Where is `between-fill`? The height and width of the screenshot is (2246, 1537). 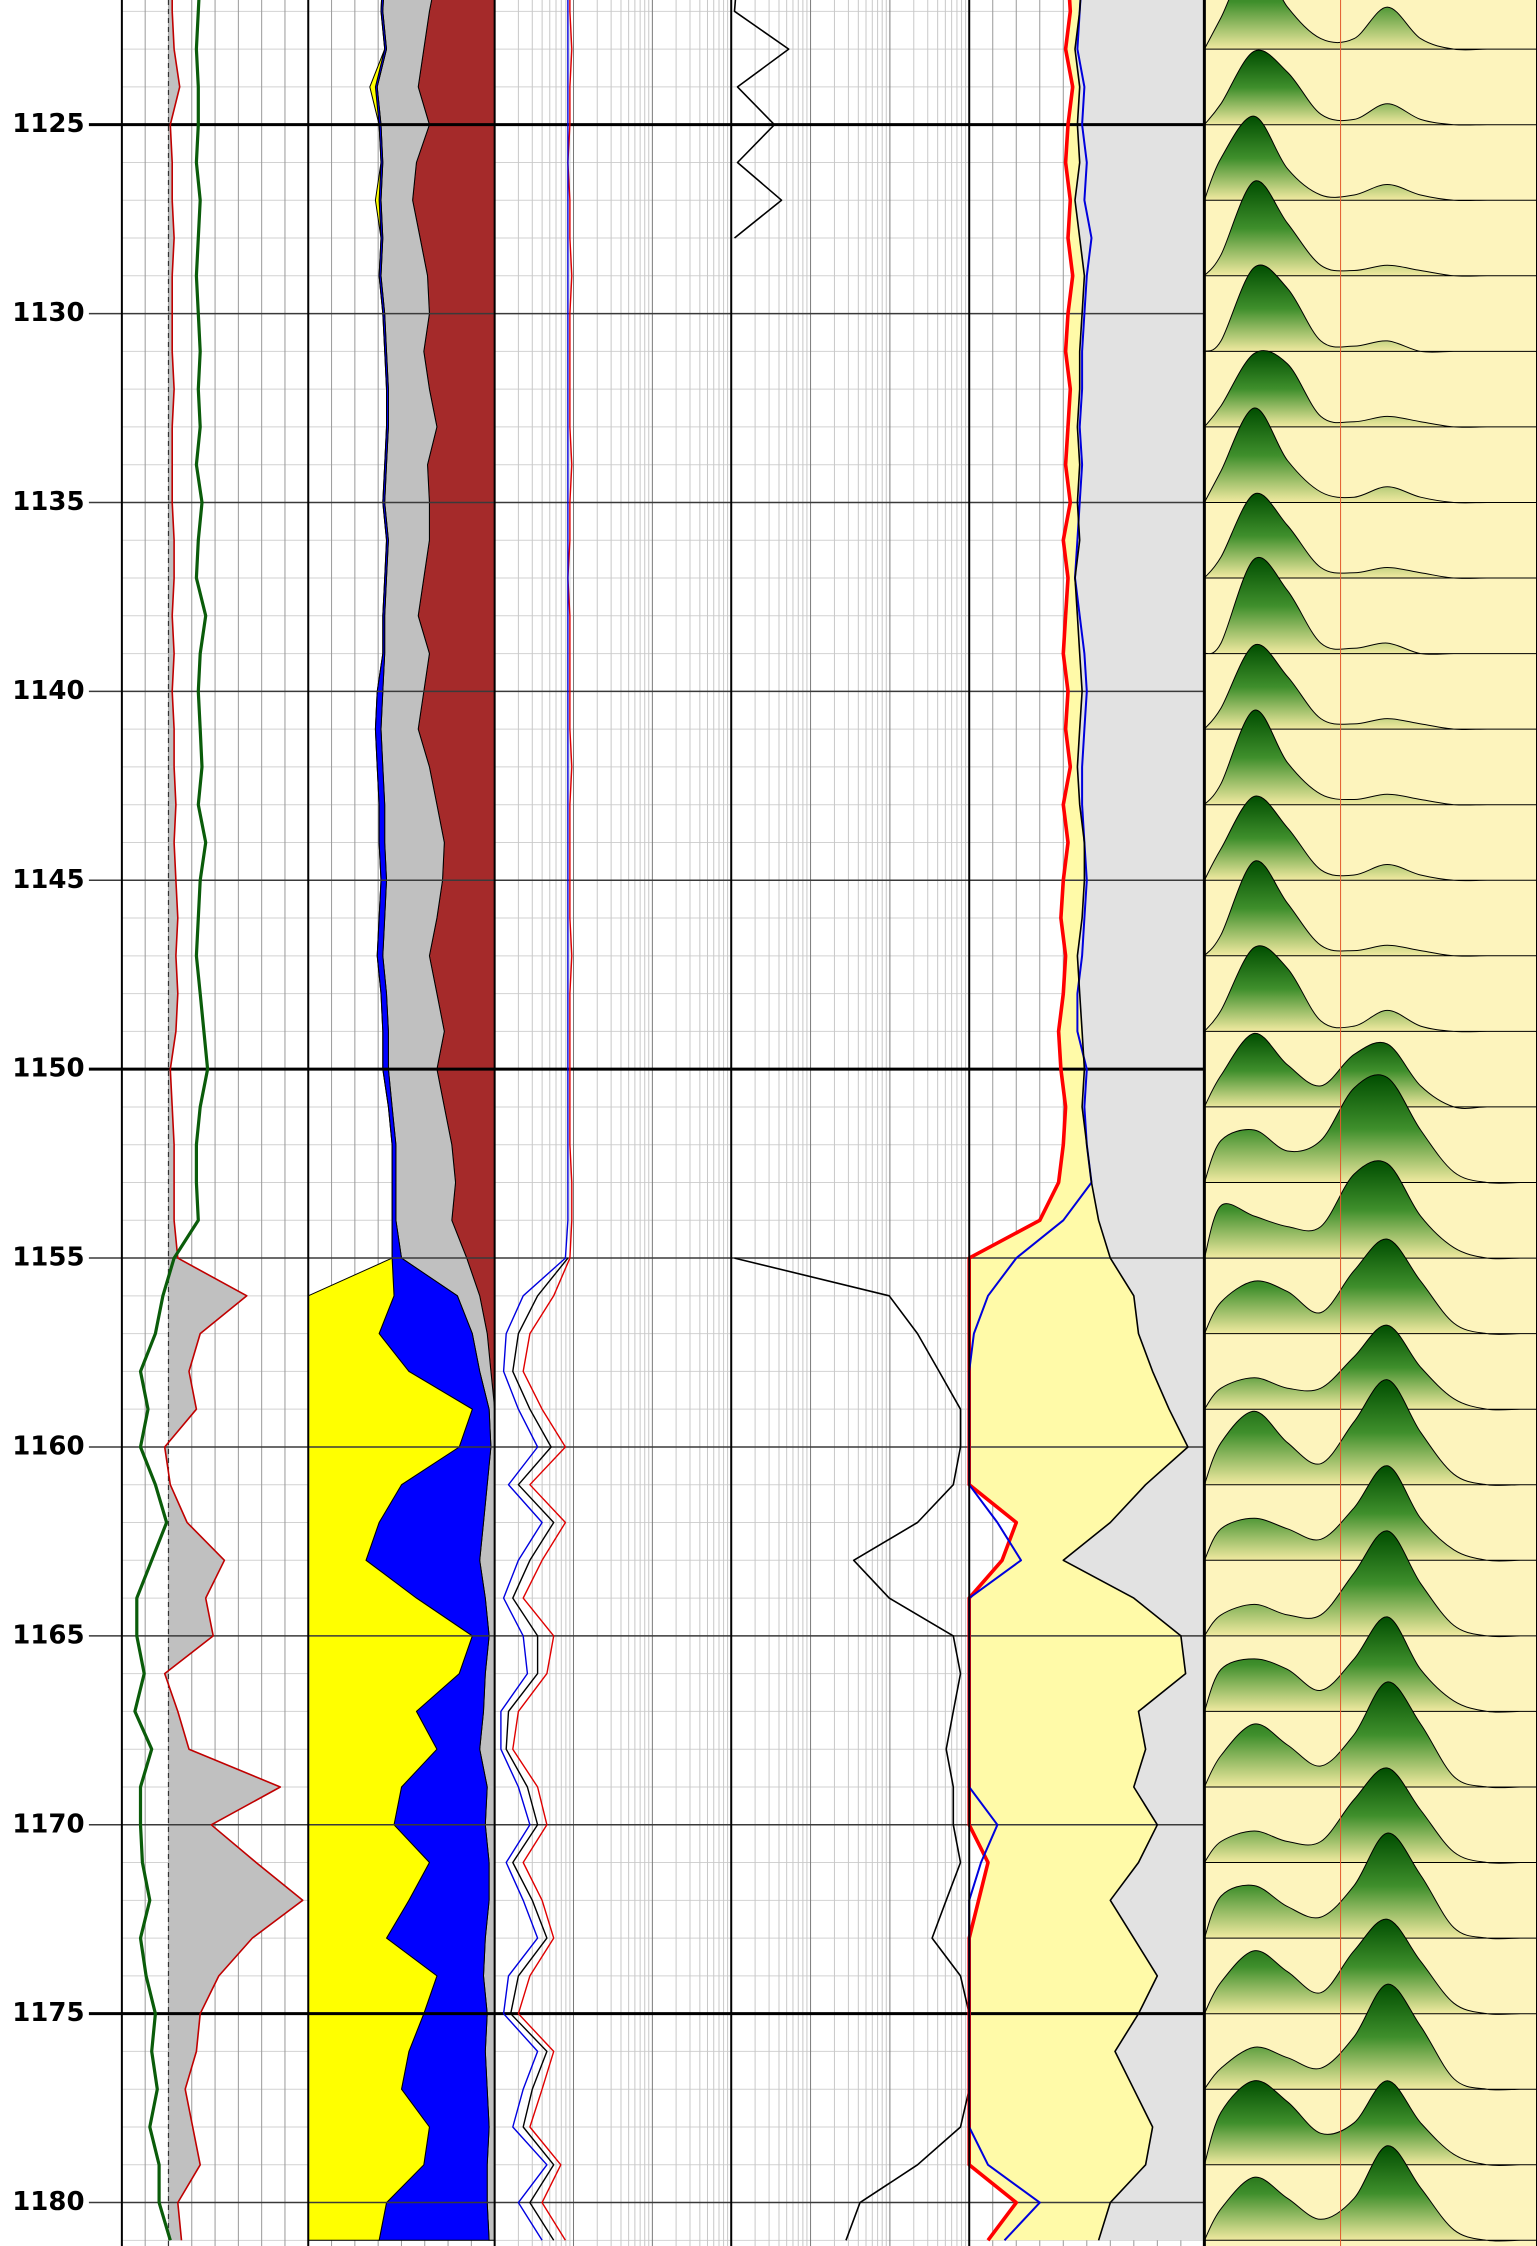 between-fill is located at coordinates (1078, 1120).